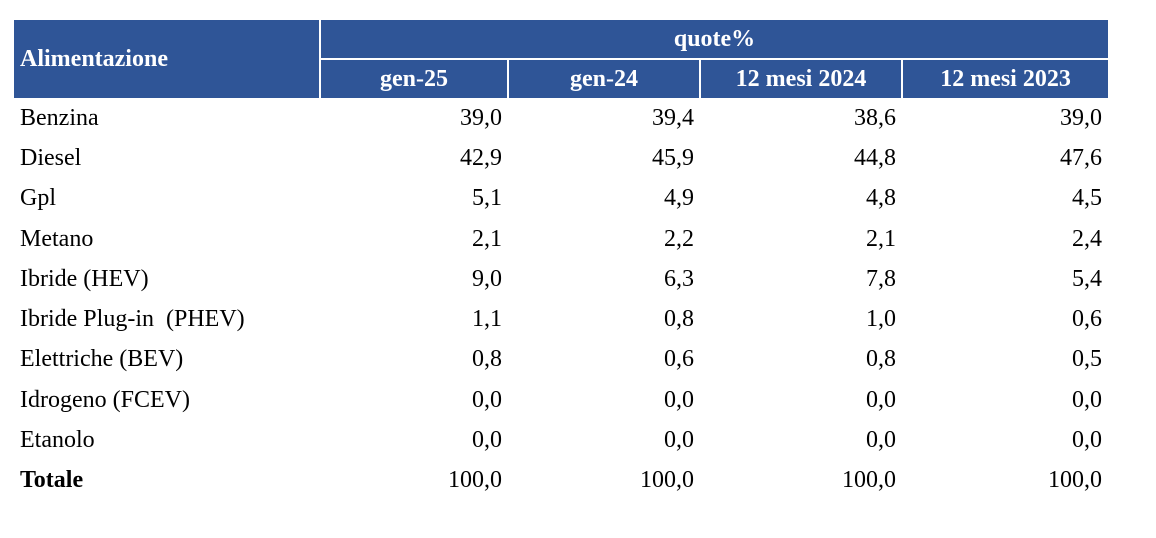  What do you see at coordinates (413, 78) in the screenshot?
I see `column-header: gen-25` at bounding box center [413, 78].